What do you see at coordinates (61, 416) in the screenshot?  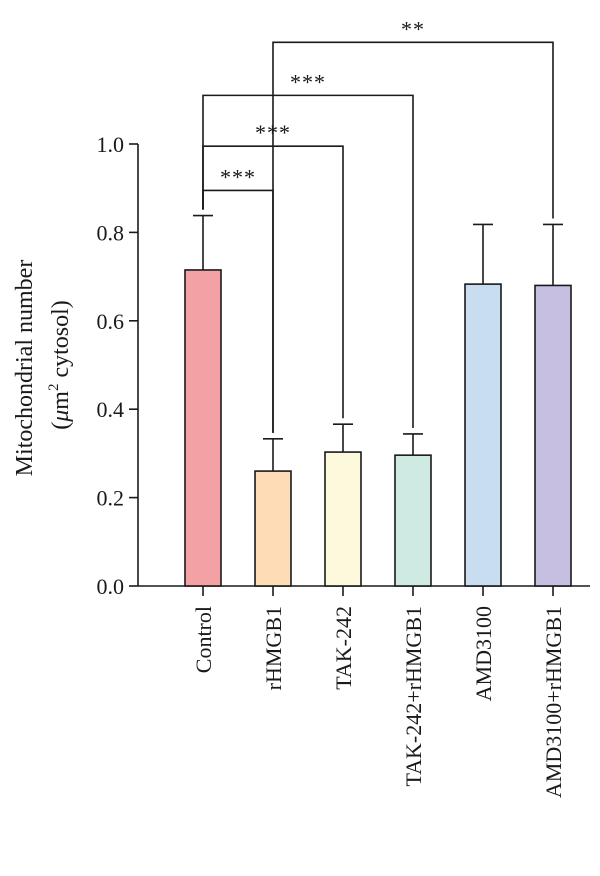 I see `y-axis-label-mu: μ` at bounding box center [61, 416].